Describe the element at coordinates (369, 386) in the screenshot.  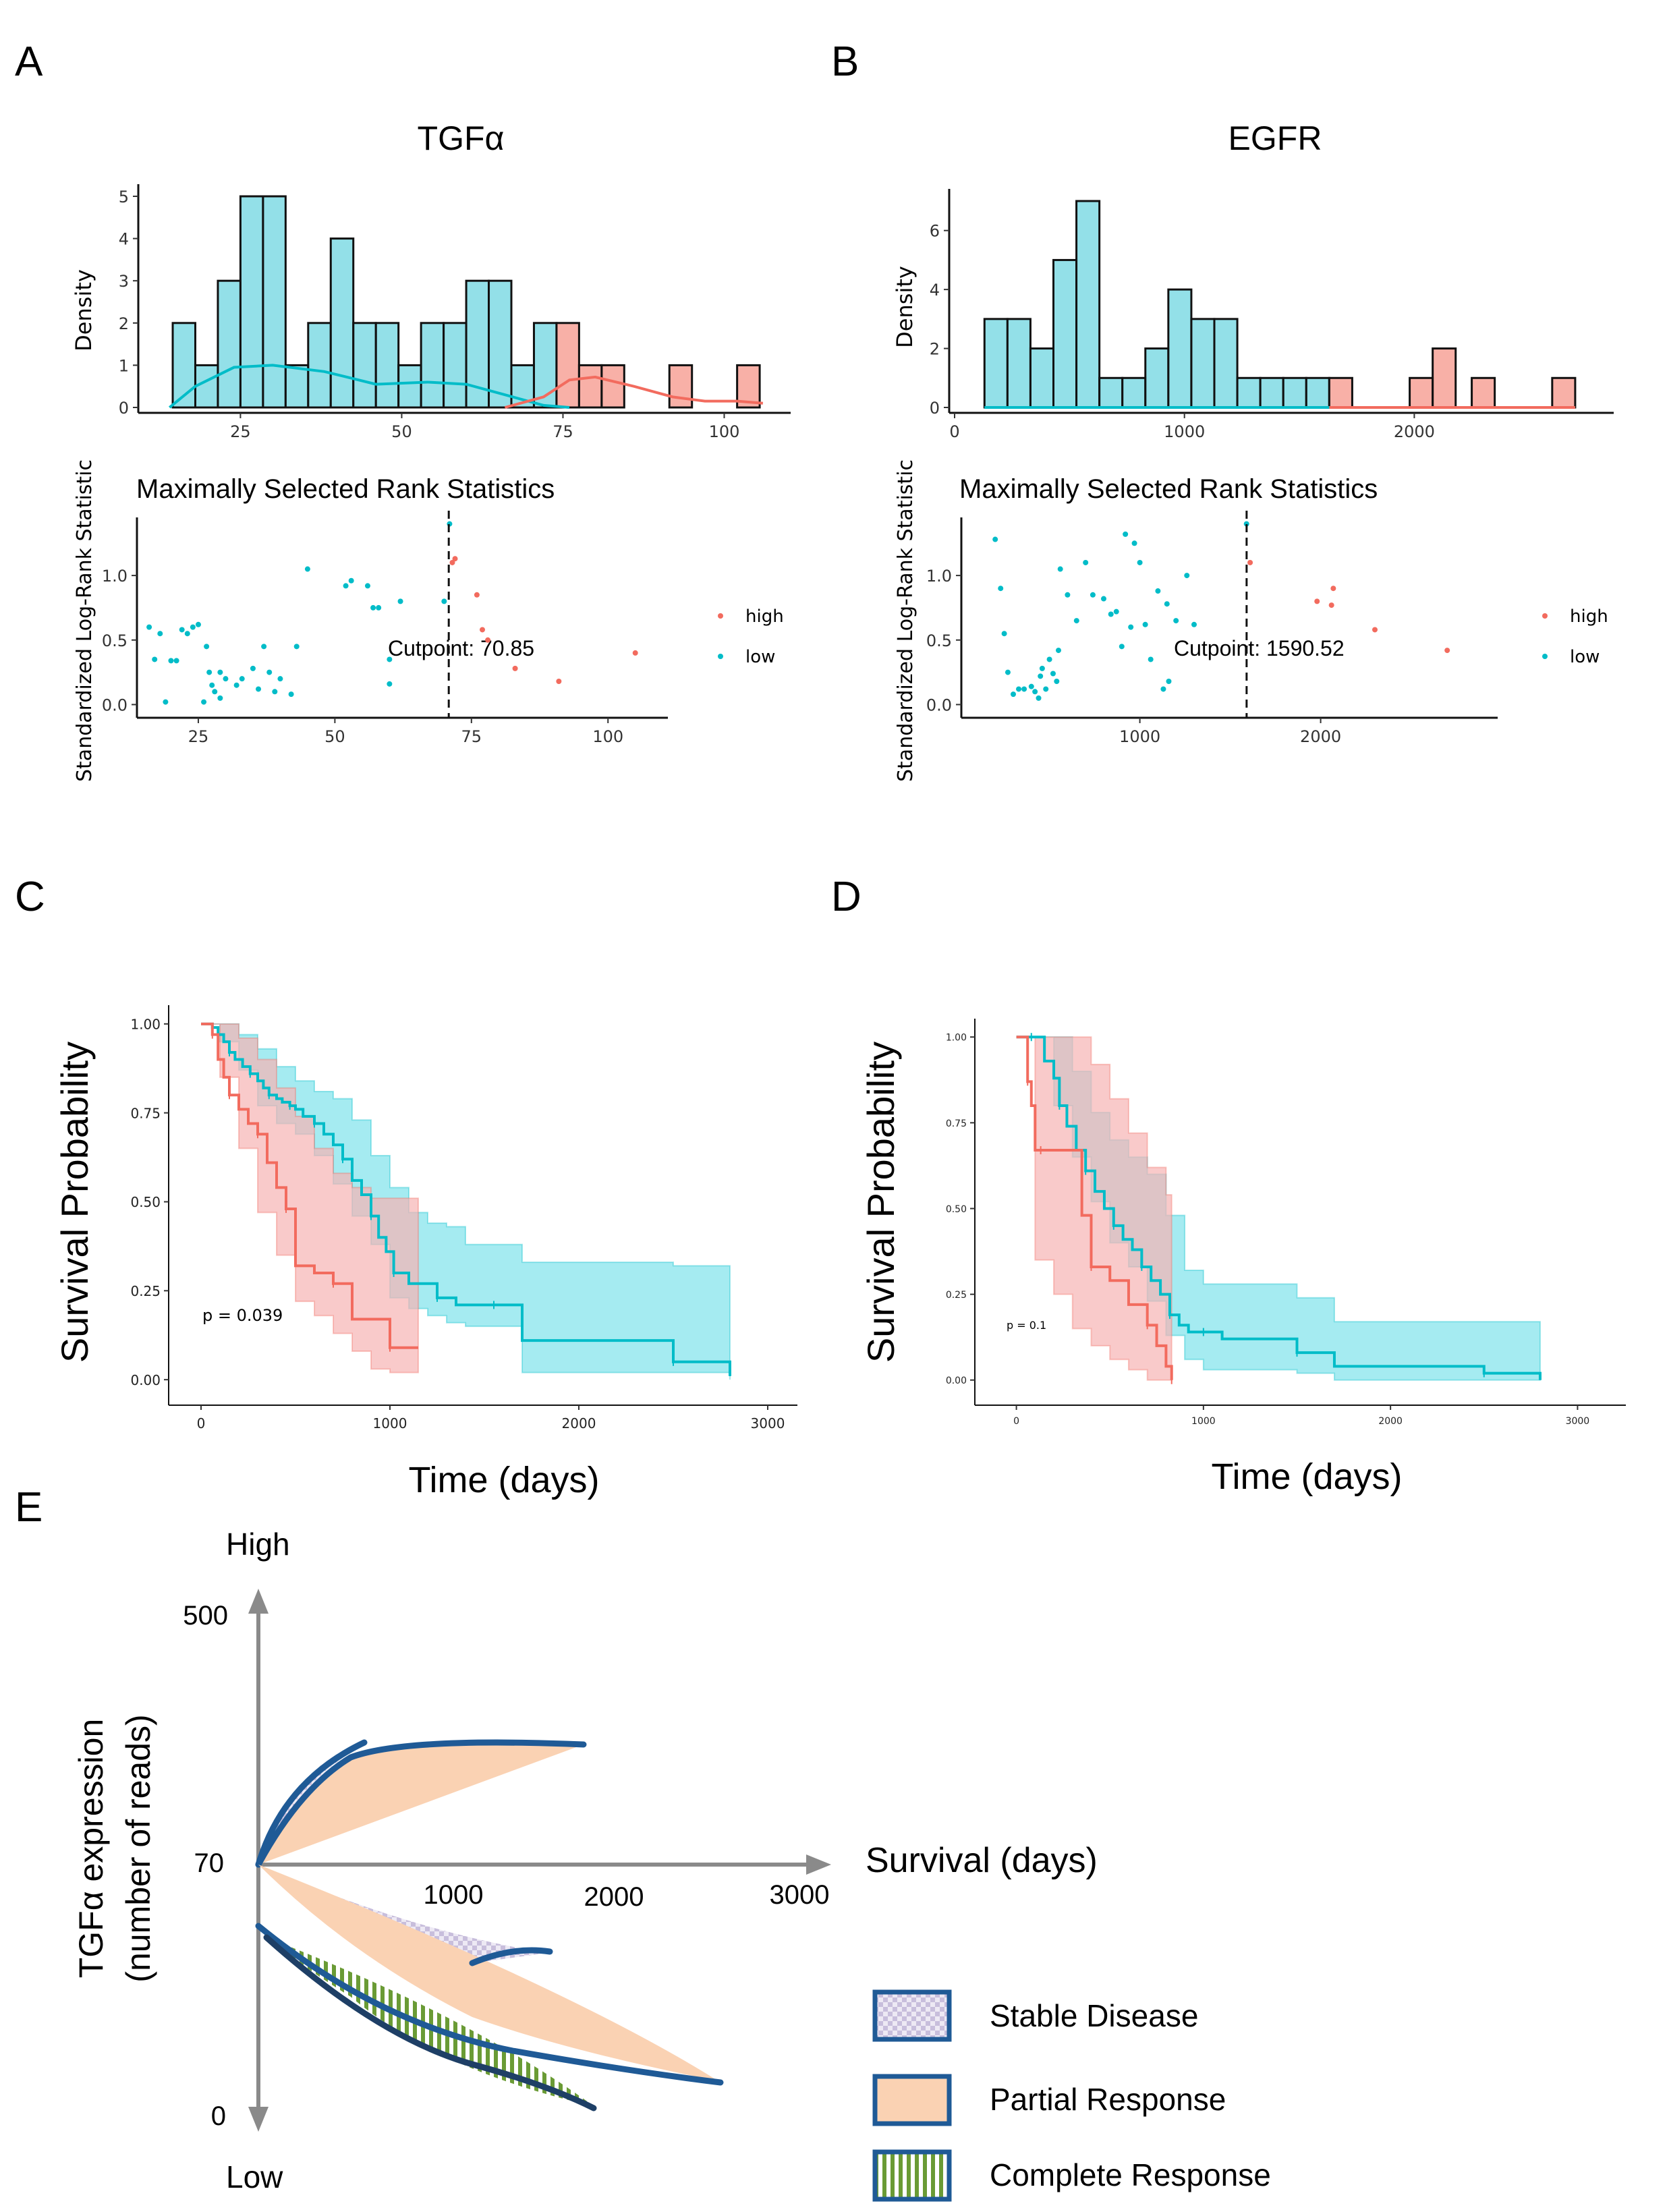
I see `density-curve-low` at that location.